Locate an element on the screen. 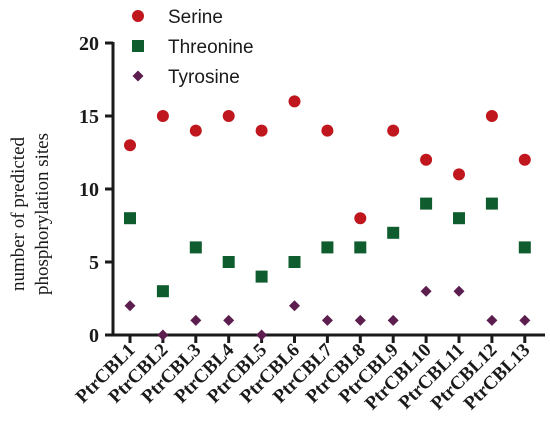  y-tick-label: 5 is located at coordinates (94, 263).